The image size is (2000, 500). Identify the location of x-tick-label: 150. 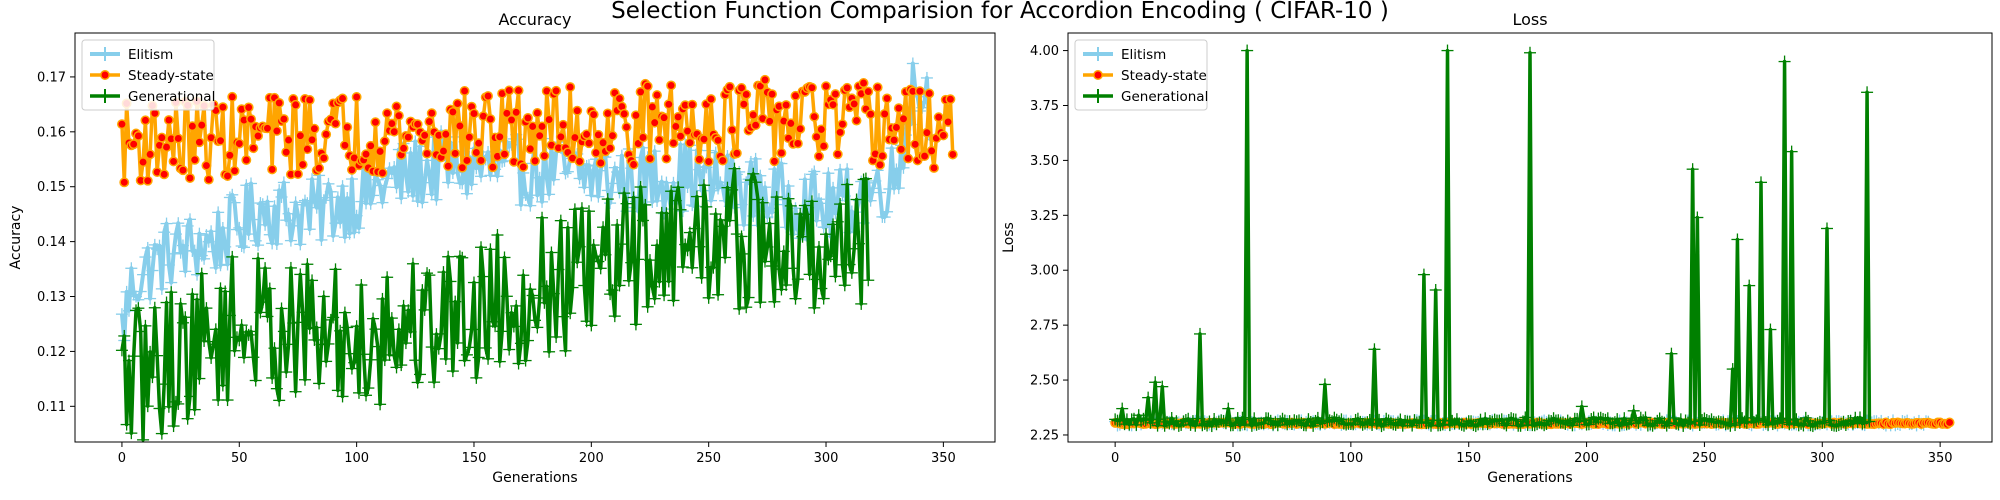
(474, 458).